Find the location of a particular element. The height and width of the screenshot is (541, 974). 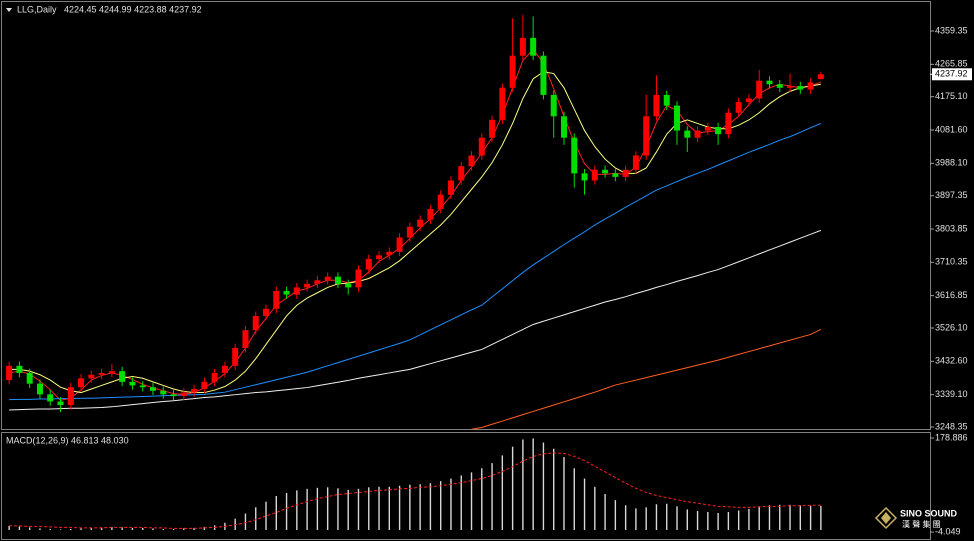

price-label-box is located at coordinates (952, 74).